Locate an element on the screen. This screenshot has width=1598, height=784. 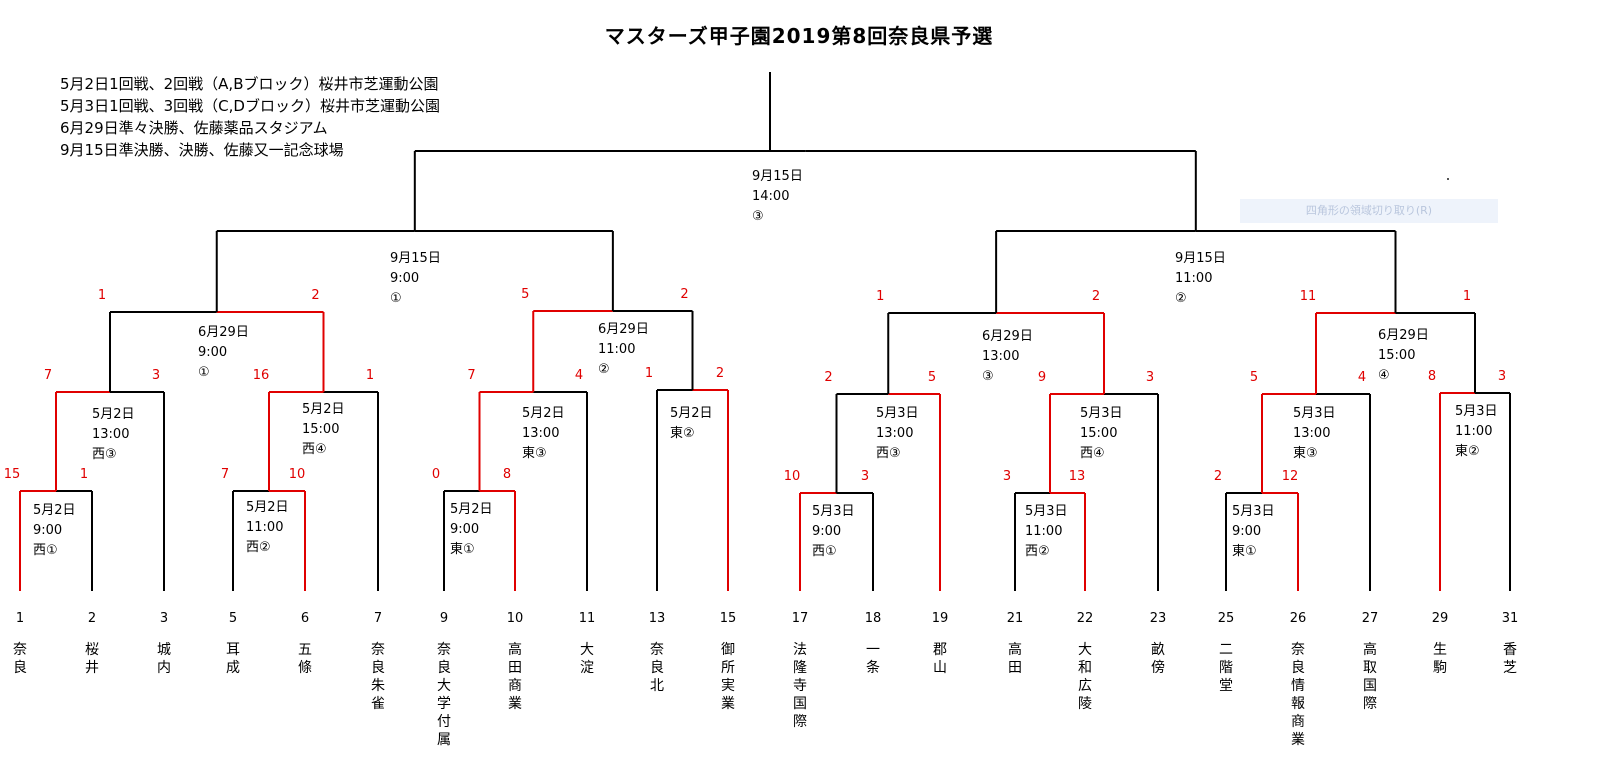
team-name: 香芝 is located at coordinates (1510, 659).